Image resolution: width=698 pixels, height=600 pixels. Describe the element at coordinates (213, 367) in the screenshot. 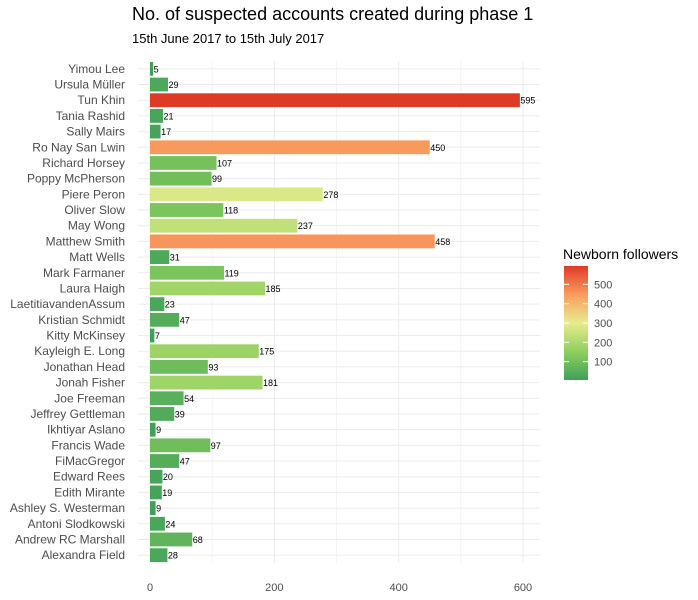

I see `data-label: 93` at that location.